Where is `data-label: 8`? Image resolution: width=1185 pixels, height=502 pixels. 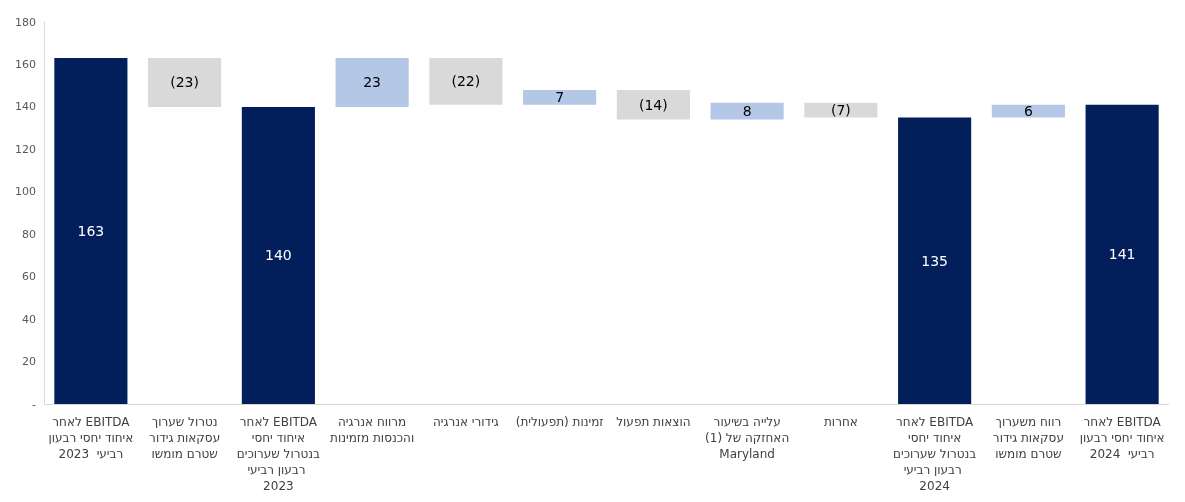 data-label: 8 is located at coordinates (747, 111).